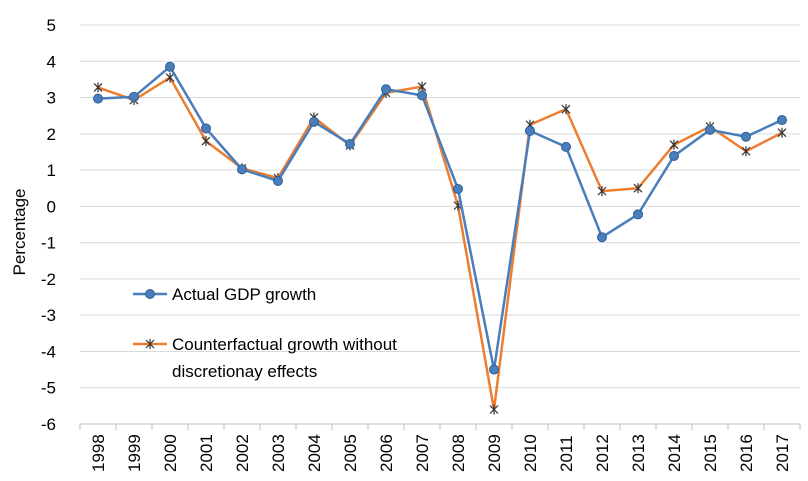 The width and height of the screenshot is (808, 481). What do you see at coordinates (150, 294) in the screenshot?
I see `legend-marker-circle` at bounding box center [150, 294].